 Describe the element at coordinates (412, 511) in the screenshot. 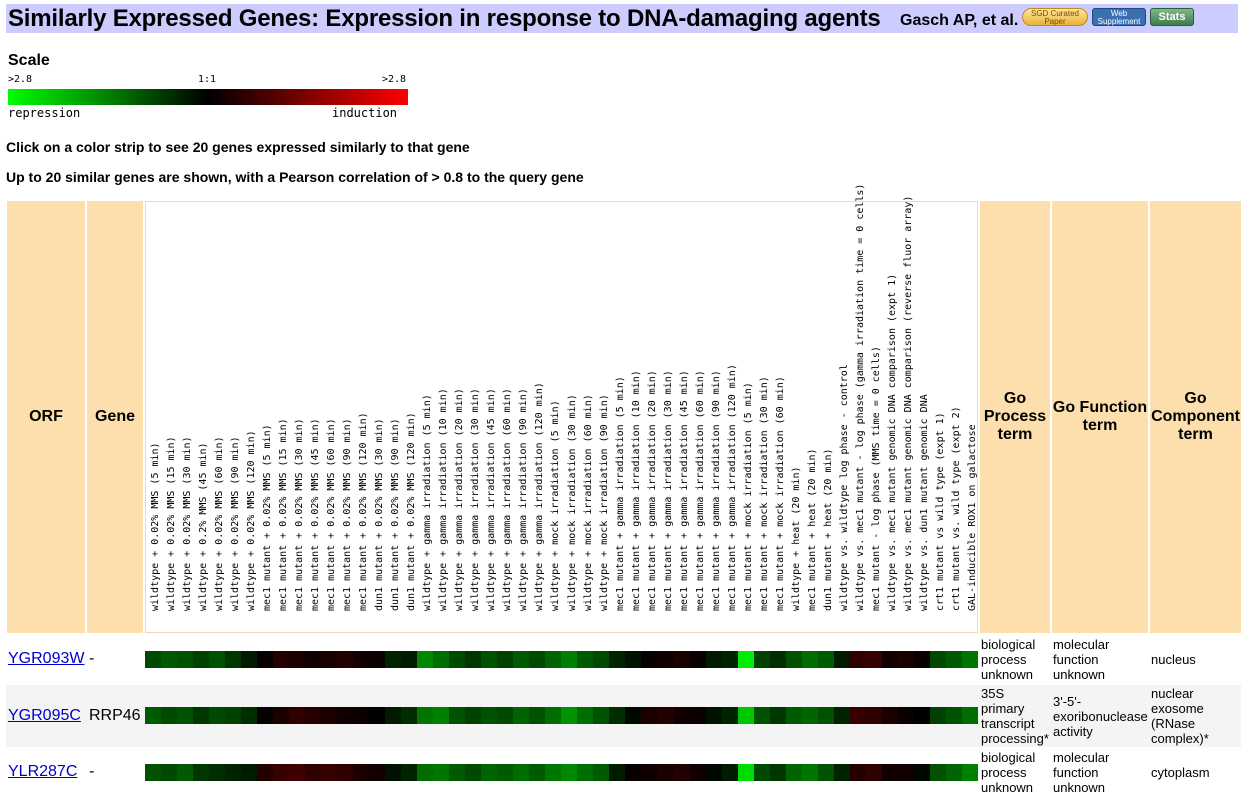

I see `condition-label: dun1 mutant + 0.02% MMS (120 min)` at that location.